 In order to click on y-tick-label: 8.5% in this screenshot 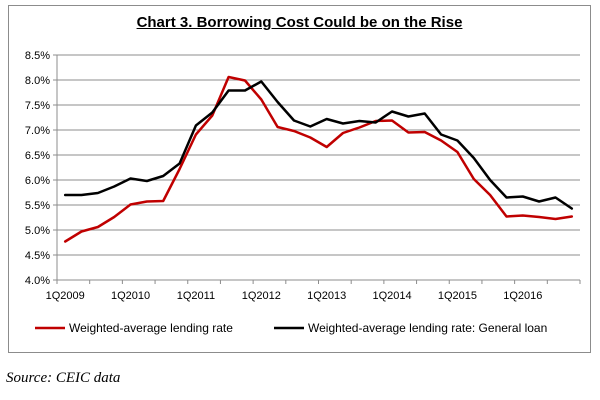, I will do `click(37, 56)`.